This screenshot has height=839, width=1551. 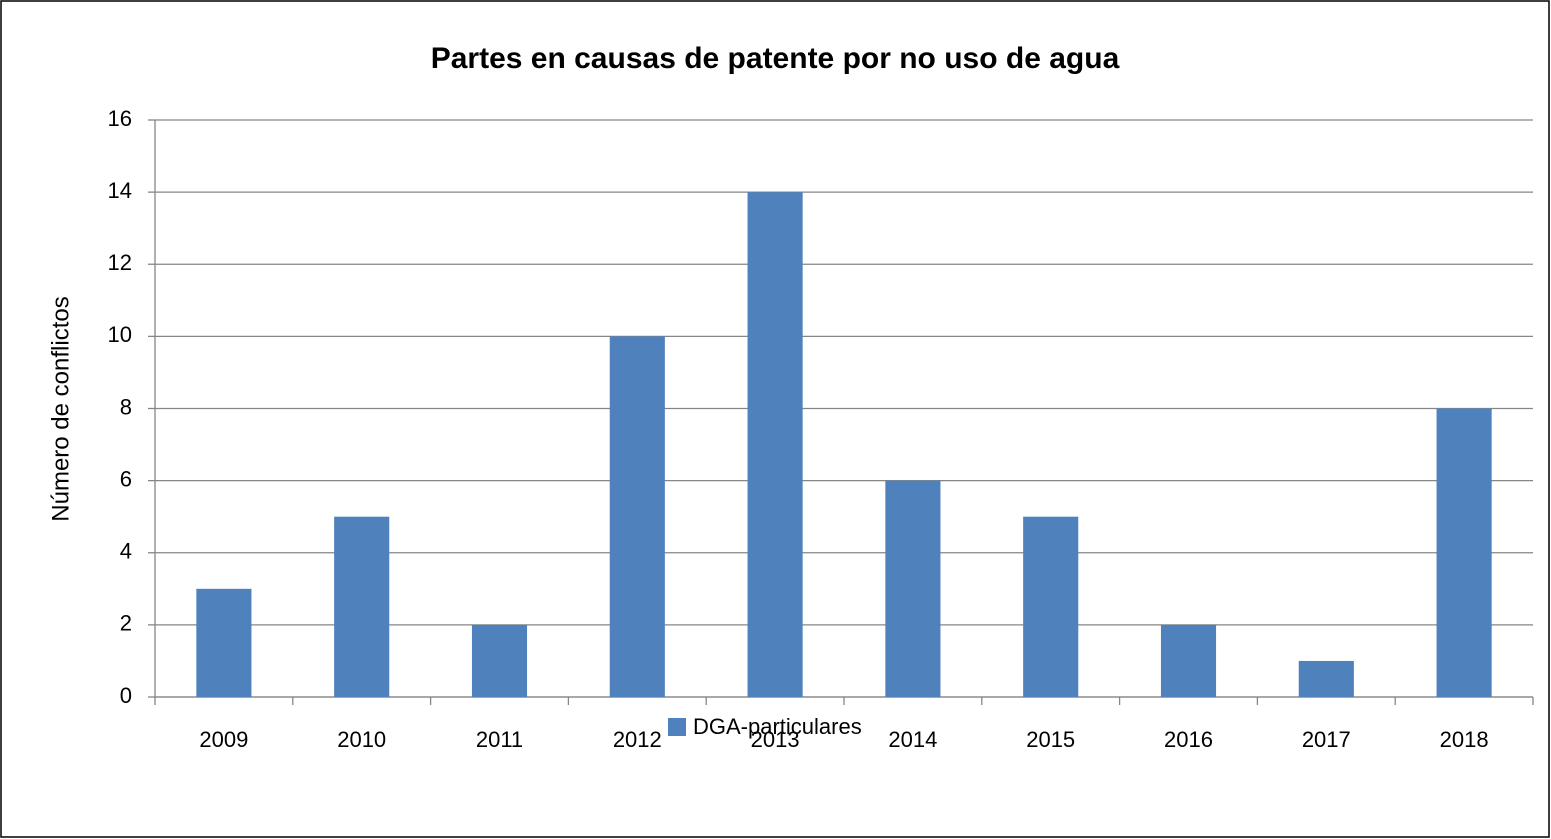 What do you see at coordinates (499, 739) in the screenshot?
I see `x-tick-label: 2011` at bounding box center [499, 739].